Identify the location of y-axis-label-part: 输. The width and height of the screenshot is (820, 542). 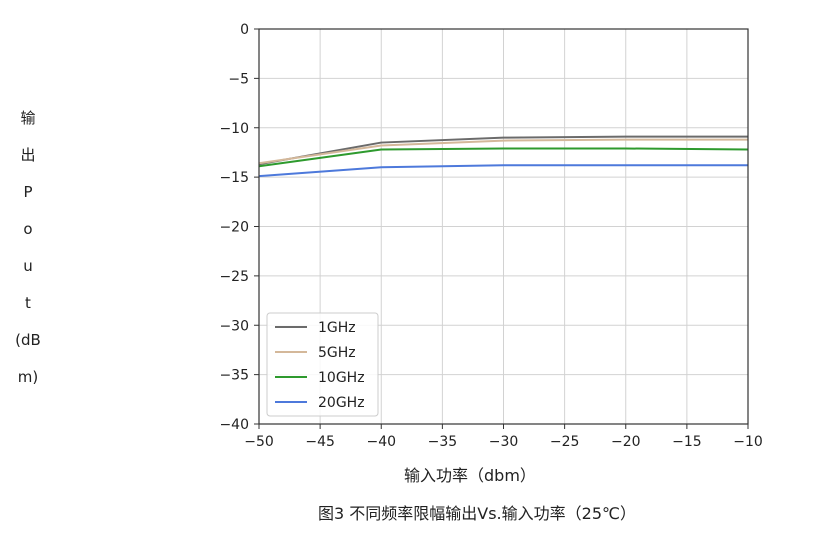
(28, 118).